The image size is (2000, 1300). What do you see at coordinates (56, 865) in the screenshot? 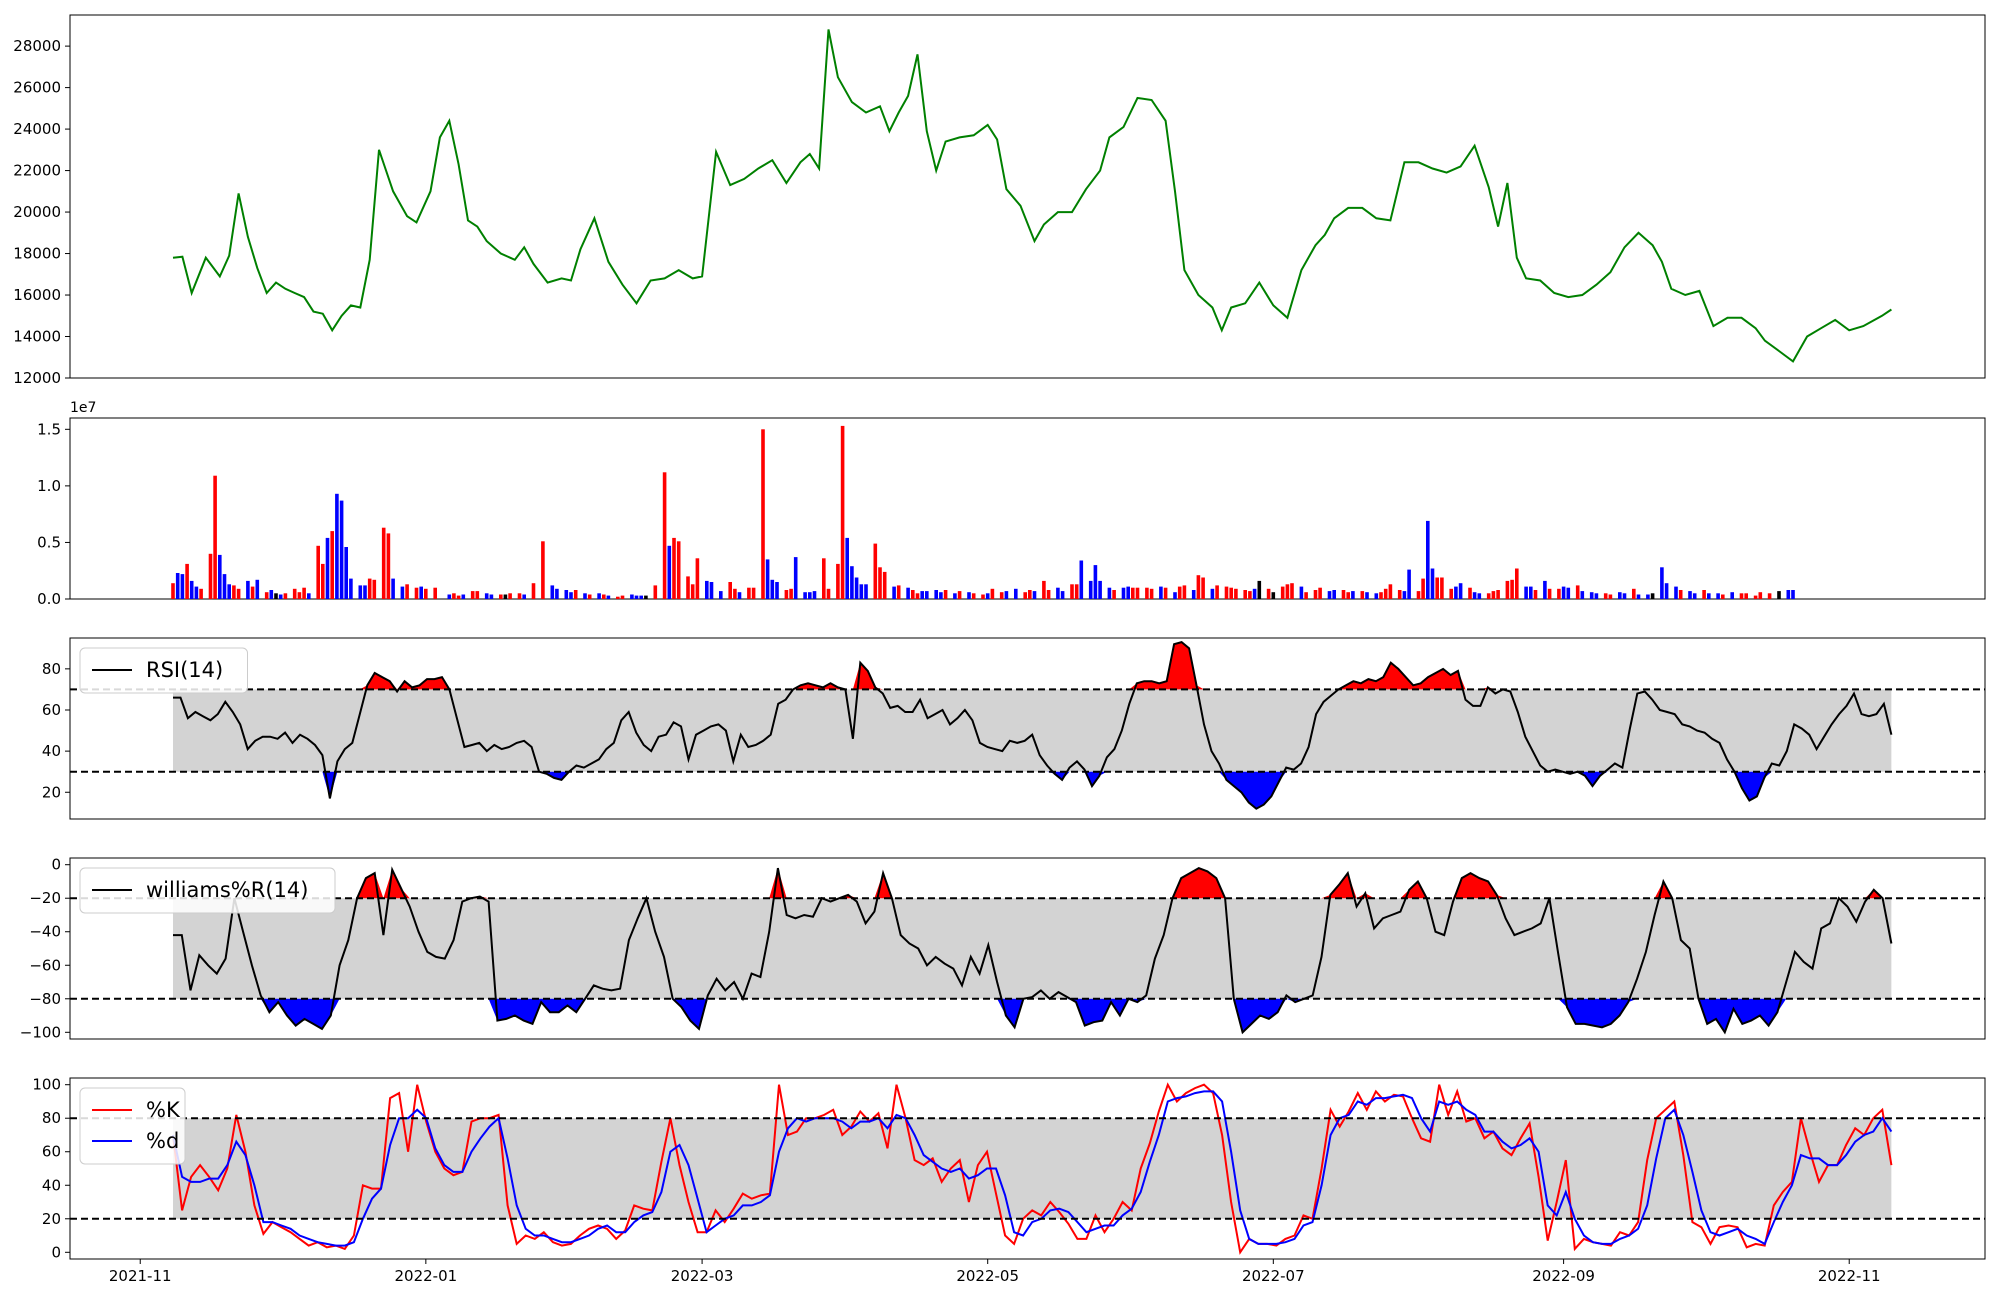
I see `y-tick-label: 0` at bounding box center [56, 865].